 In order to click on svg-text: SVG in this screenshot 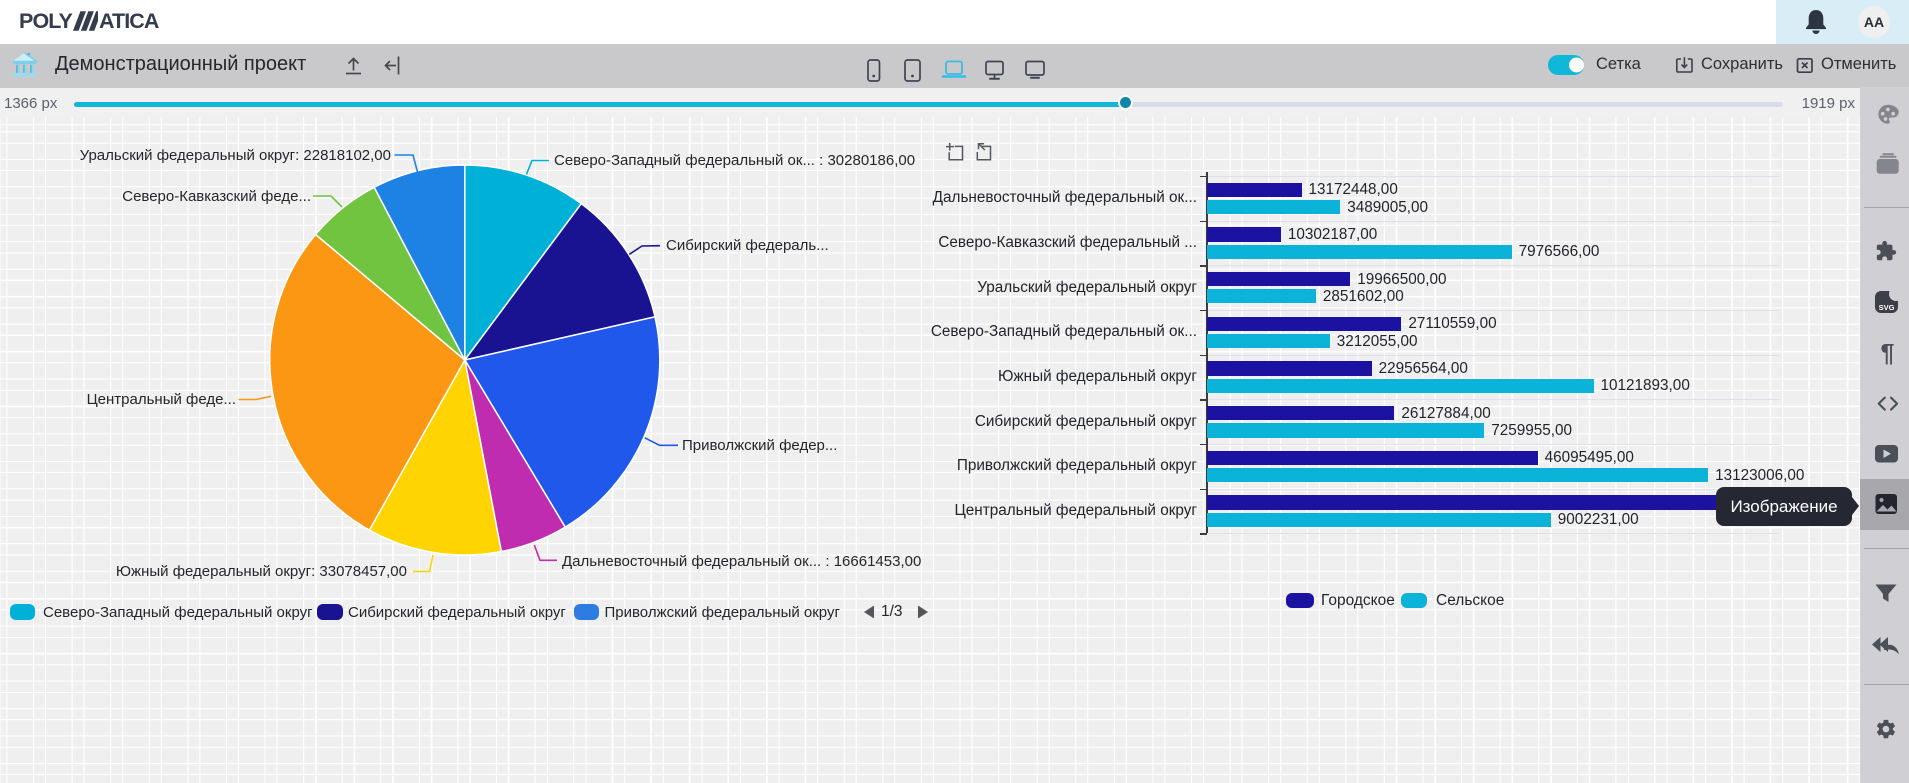, I will do `click(1887, 307)`.